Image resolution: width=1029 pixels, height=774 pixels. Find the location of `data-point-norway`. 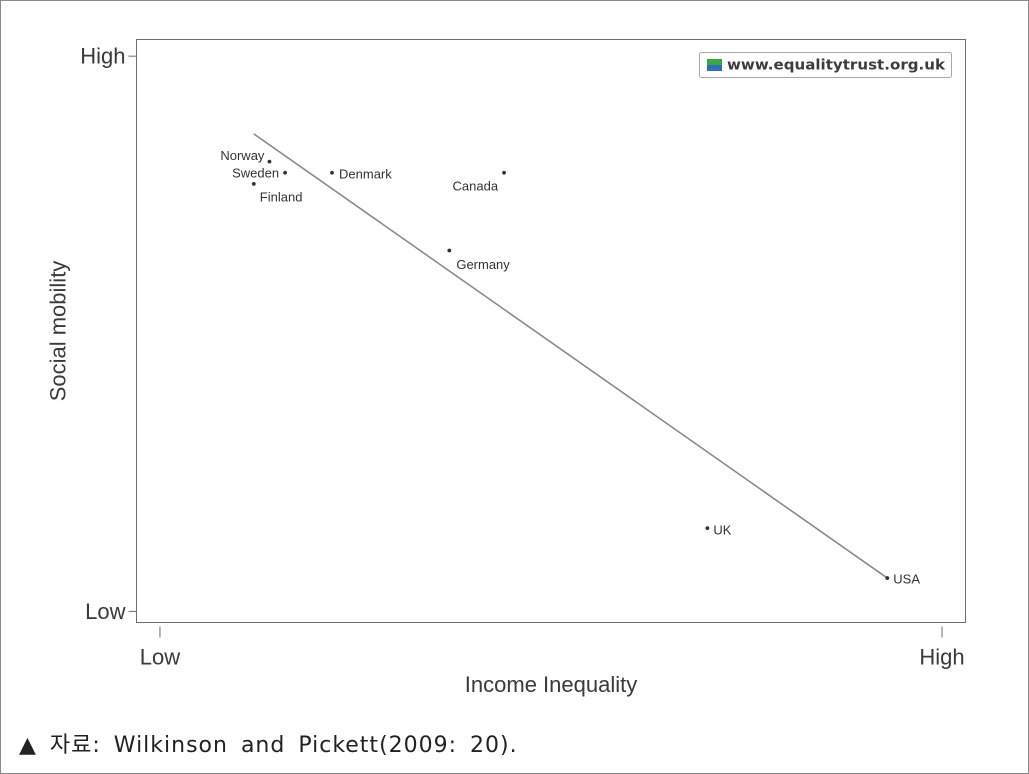

data-point-norway is located at coordinates (269, 161).